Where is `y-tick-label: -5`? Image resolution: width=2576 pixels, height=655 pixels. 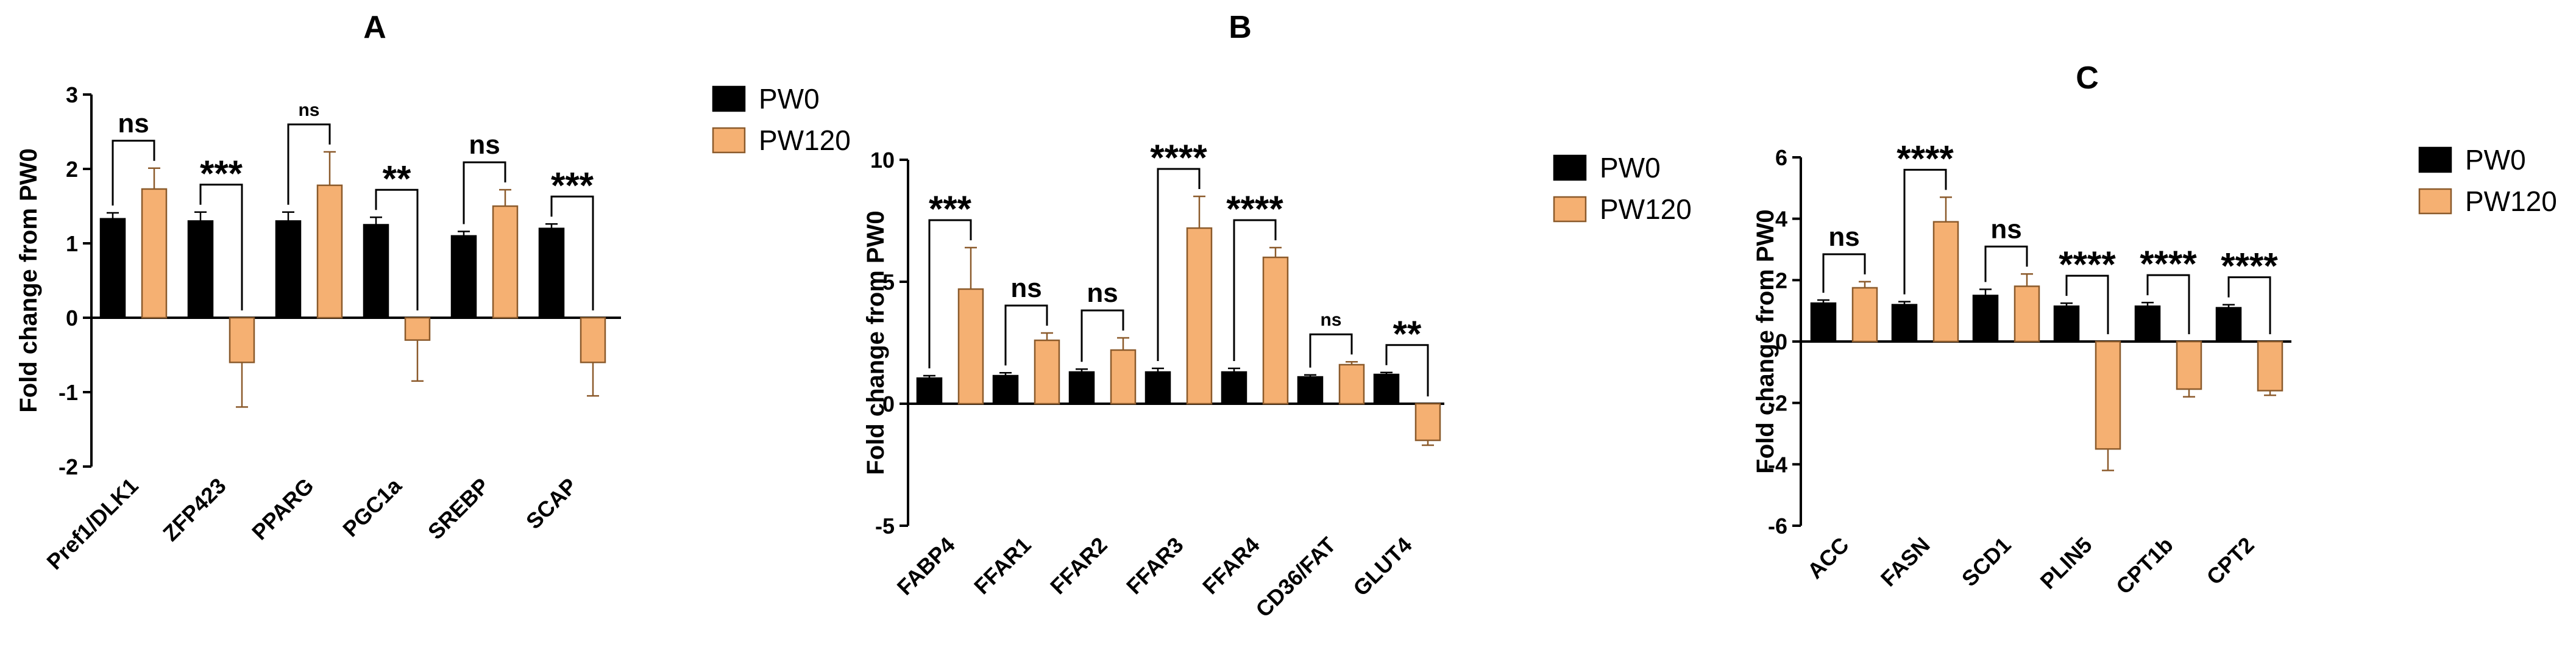
y-tick-label: -5 is located at coordinates (885, 527).